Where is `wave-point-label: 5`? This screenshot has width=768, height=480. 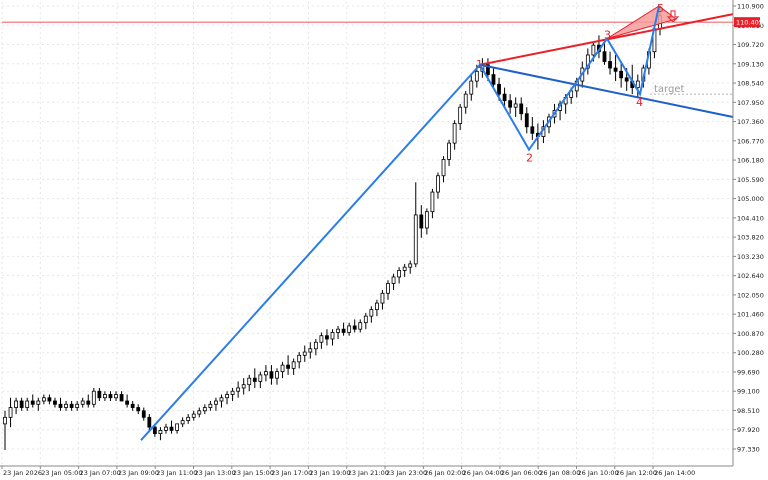
wave-point-label: 5 is located at coordinates (660, 8).